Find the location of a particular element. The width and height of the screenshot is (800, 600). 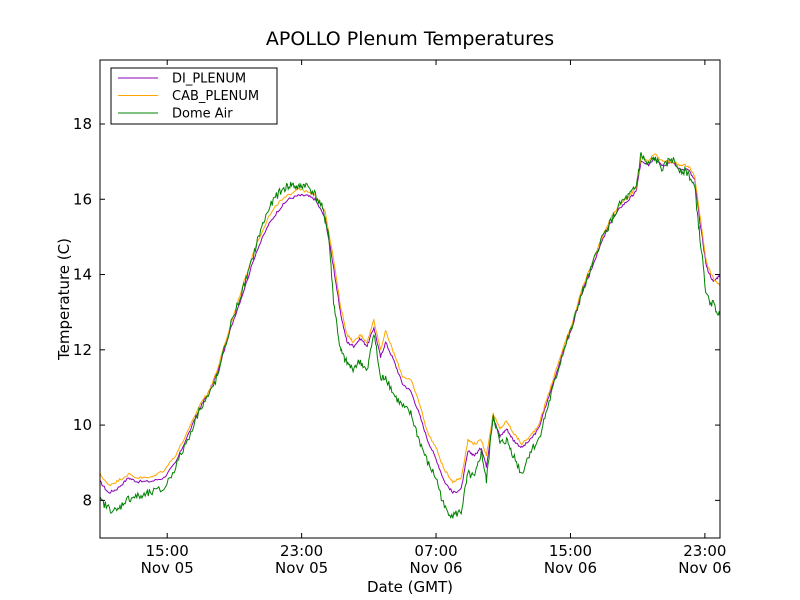

y-tick-label: 18 is located at coordinates (82, 124).